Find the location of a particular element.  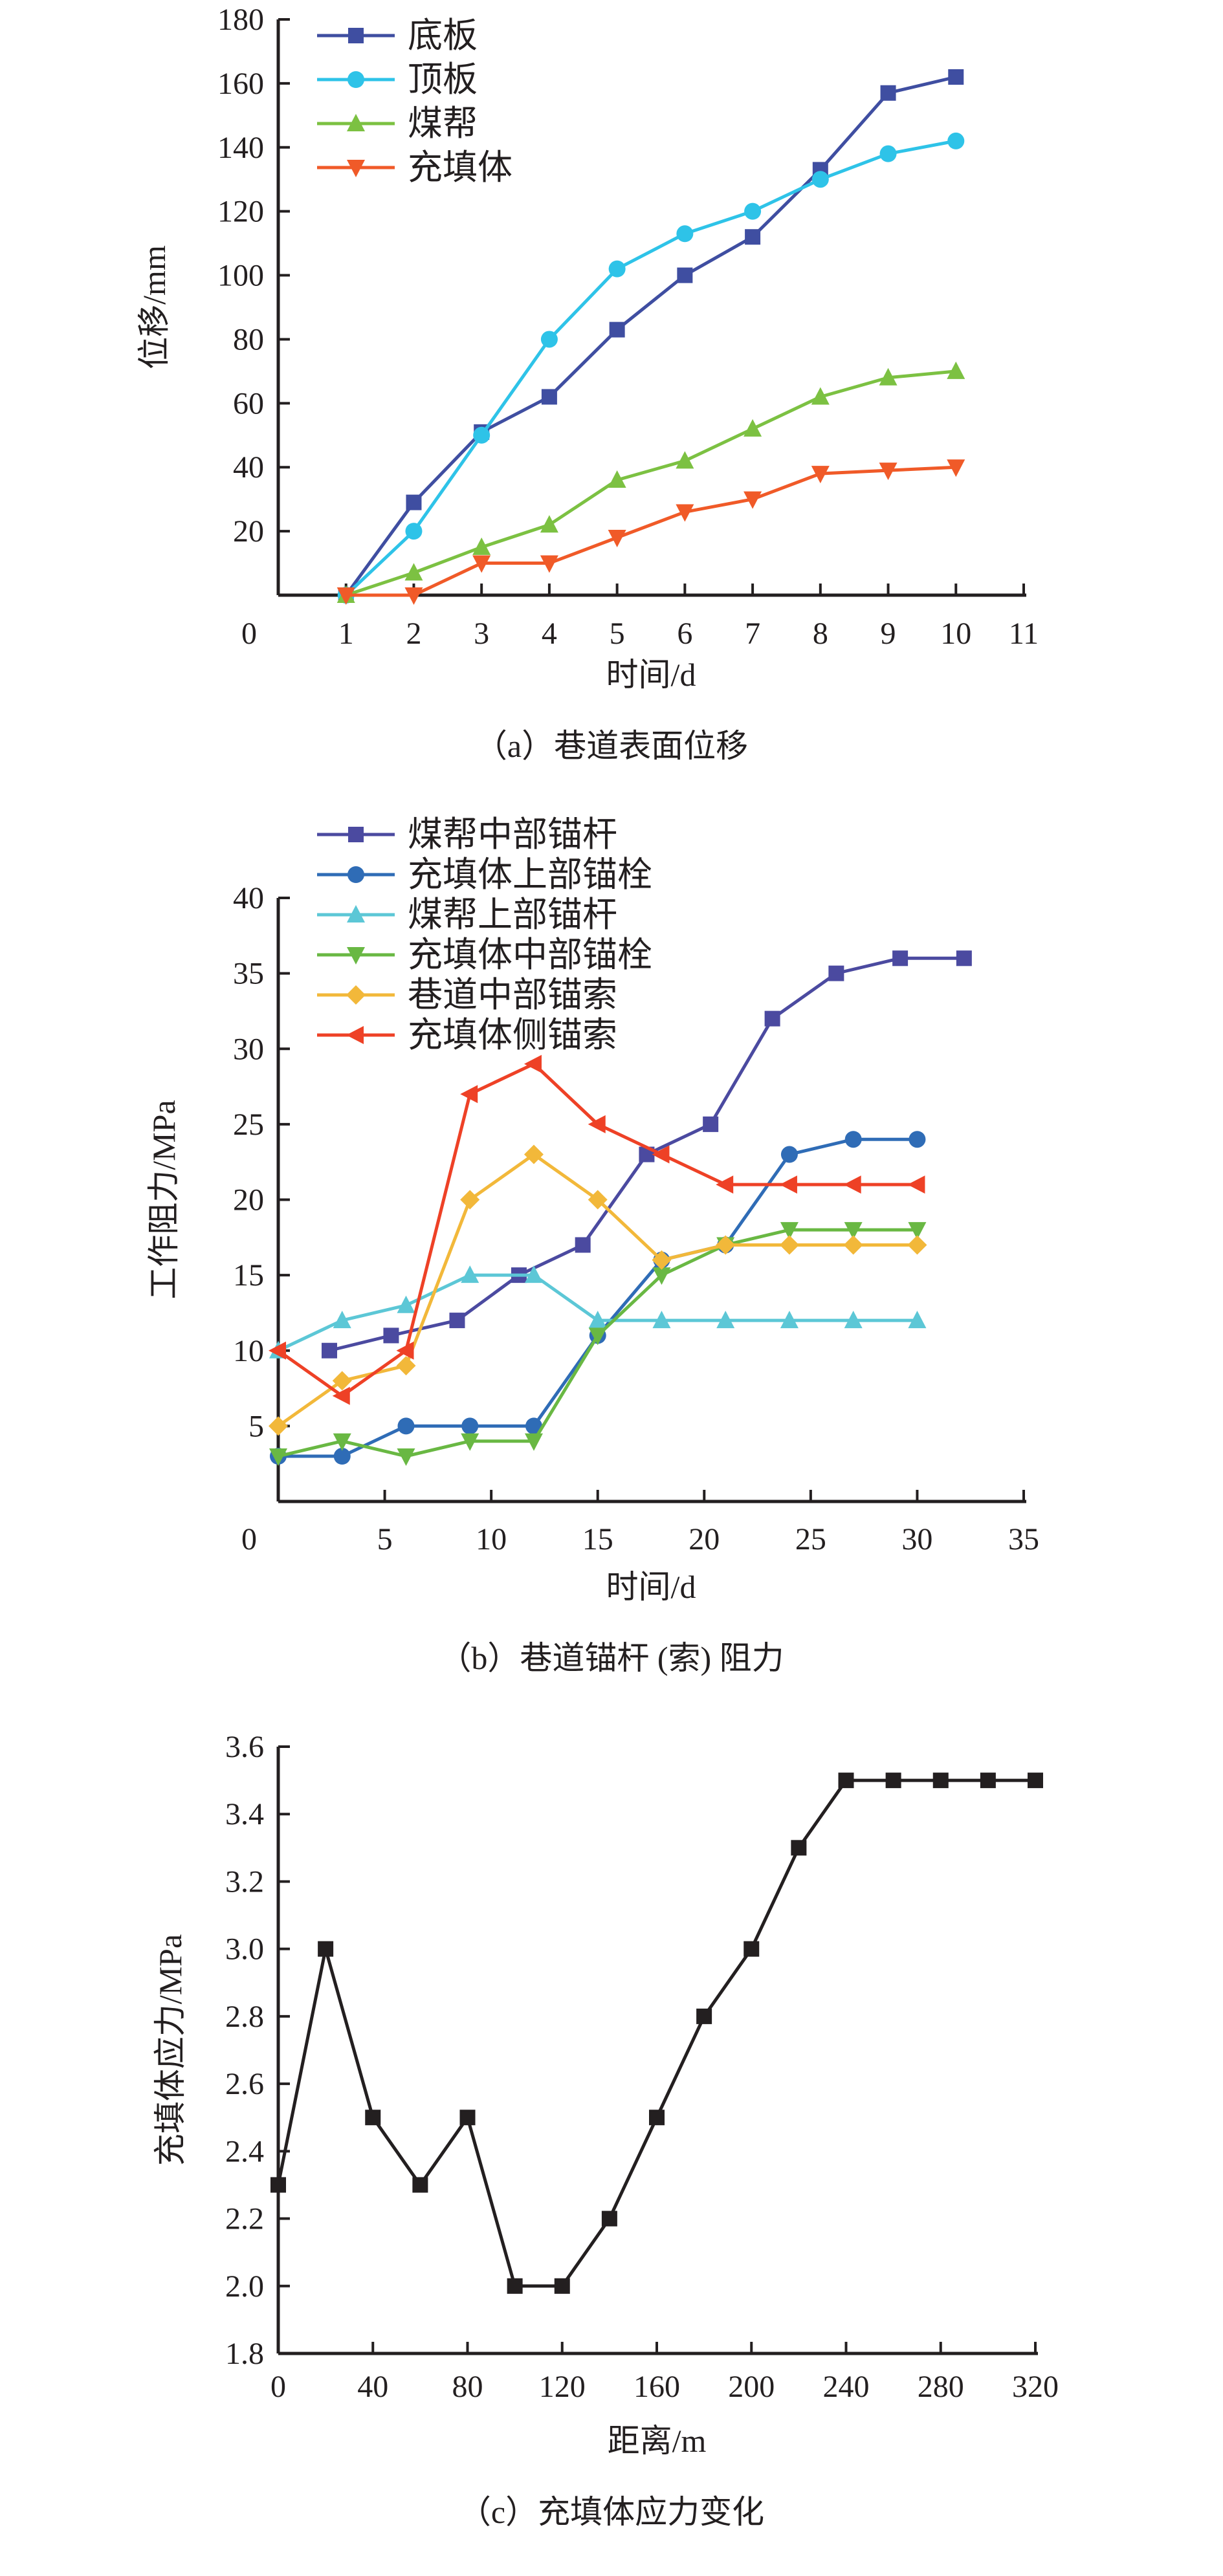

x-tick-label: 240 is located at coordinates (846, 2387).